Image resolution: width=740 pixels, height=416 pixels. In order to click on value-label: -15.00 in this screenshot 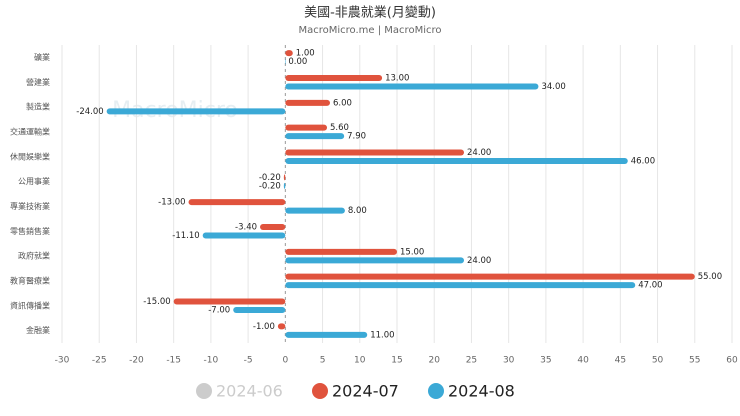, I will do `click(156, 302)`.